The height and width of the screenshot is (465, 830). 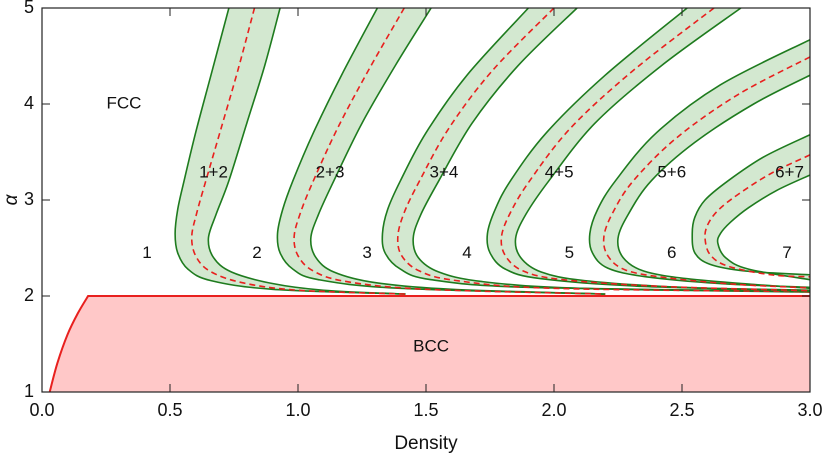 What do you see at coordinates (786, 252) in the screenshot?
I see `region-label: 7` at bounding box center [786, 252].